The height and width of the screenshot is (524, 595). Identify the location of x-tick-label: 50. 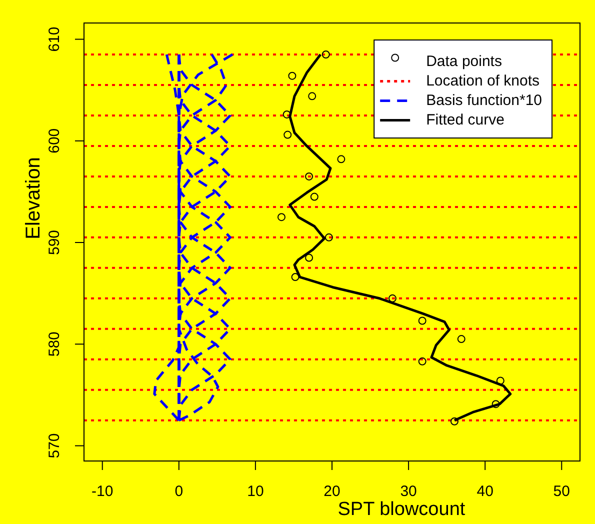
(561, 491).